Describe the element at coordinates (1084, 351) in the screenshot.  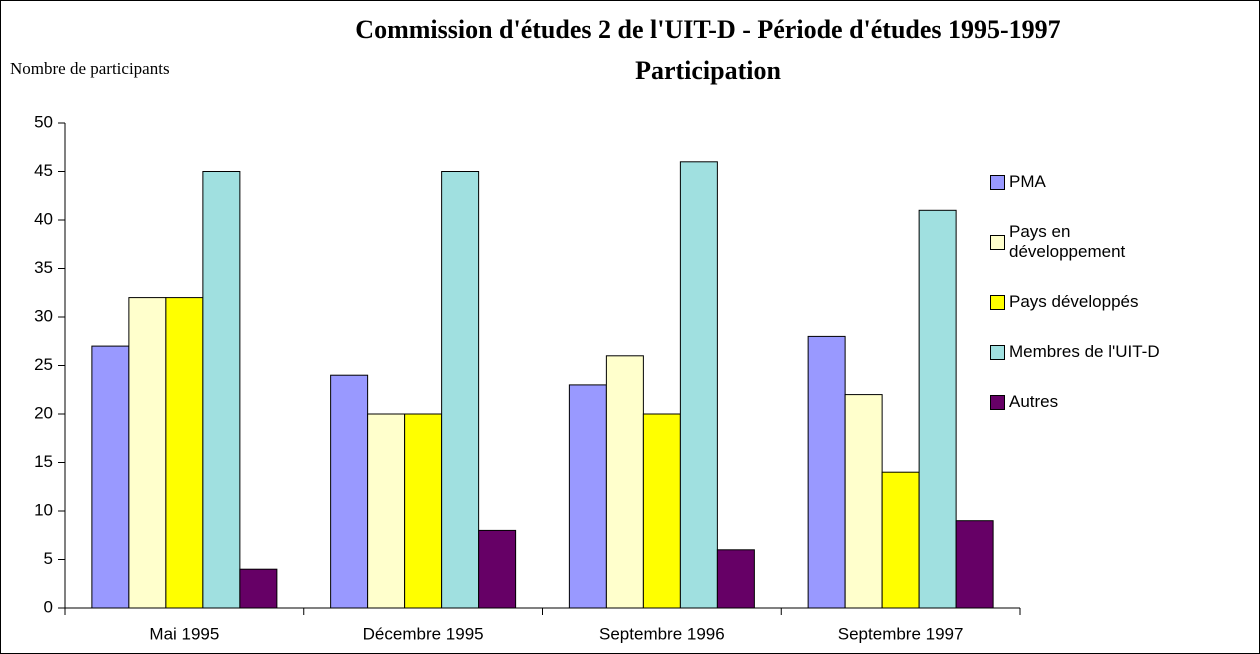
I see `legend-label: Membres de l'UIT-D` at that location.